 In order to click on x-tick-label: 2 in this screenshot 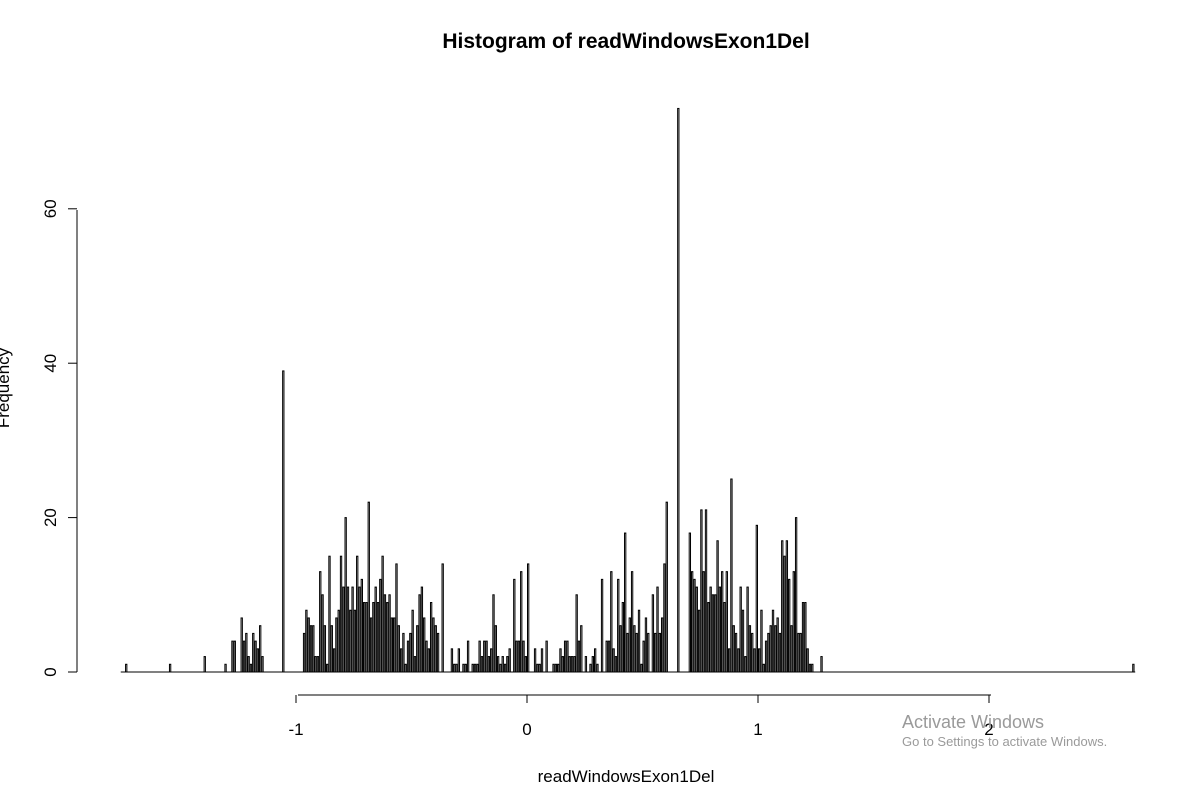, I will do `click(988, 729)`.